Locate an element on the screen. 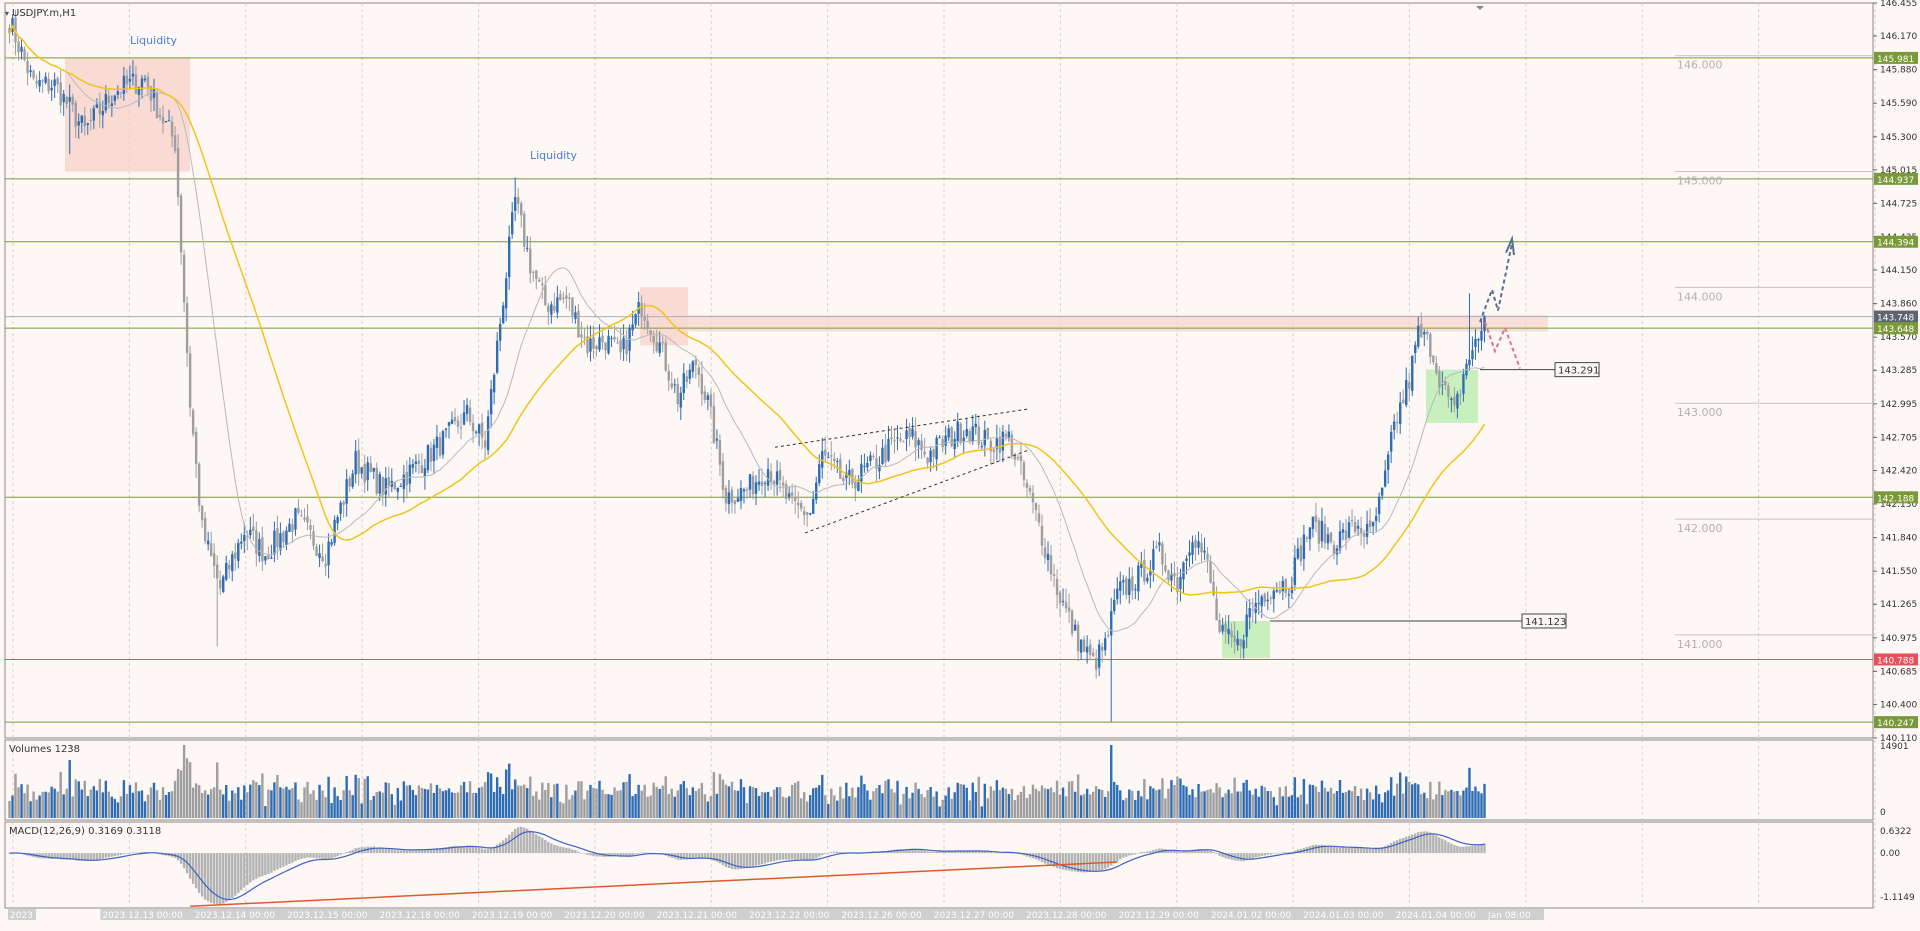 Image resolution: width=1920 pixels, height=931 pixels. price-axis-label: 142.130 is located at coordinates (1898, 505).